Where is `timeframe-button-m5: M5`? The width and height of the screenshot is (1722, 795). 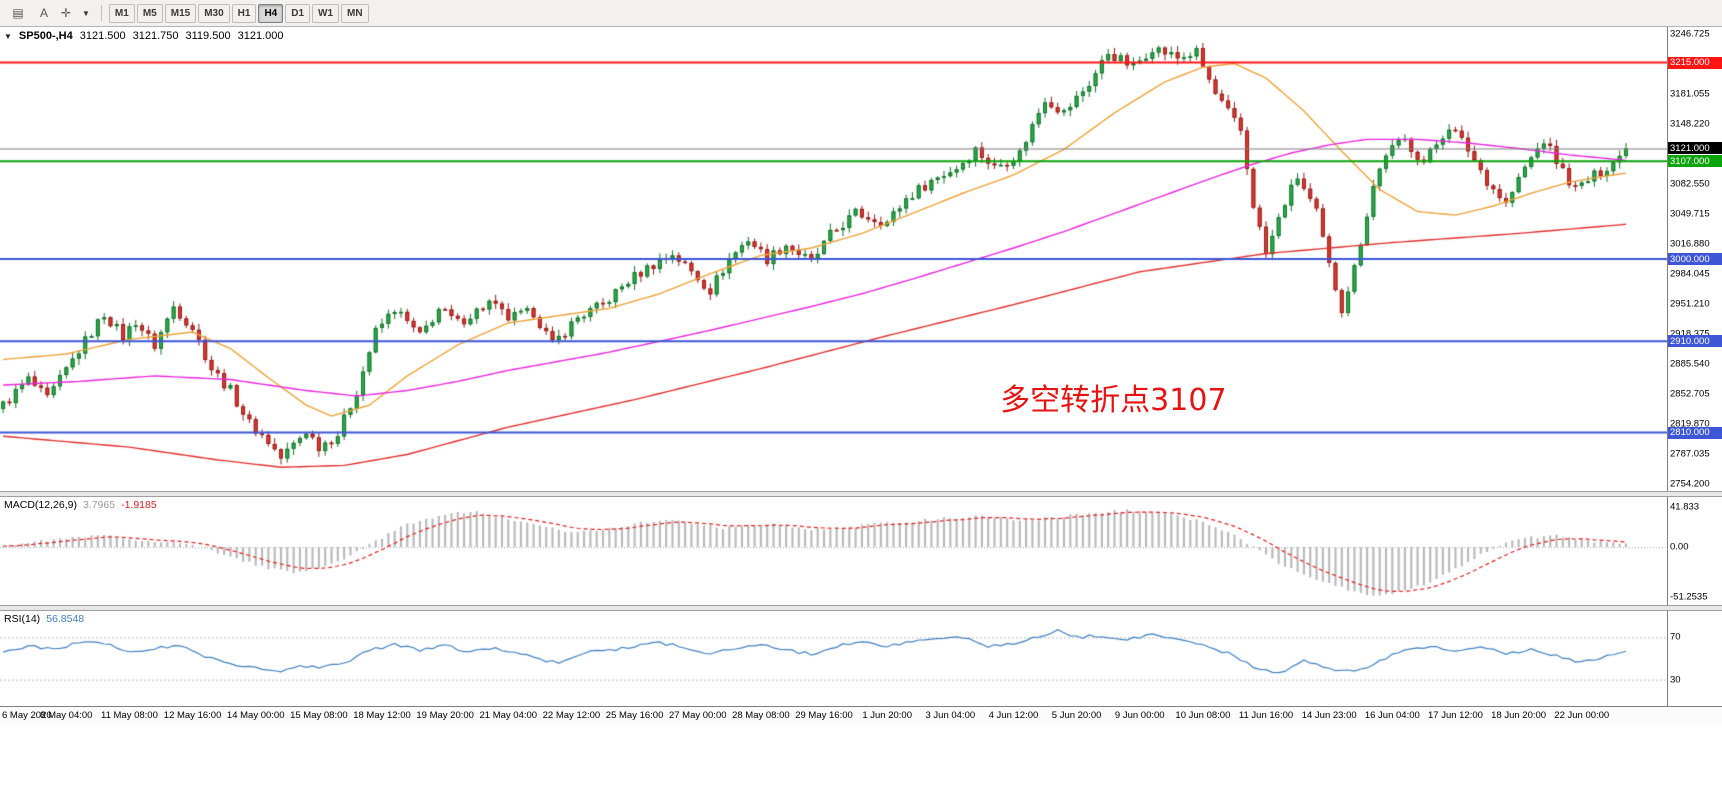
timeframe-button-m5: M5 is located at coordinates (149, 13).